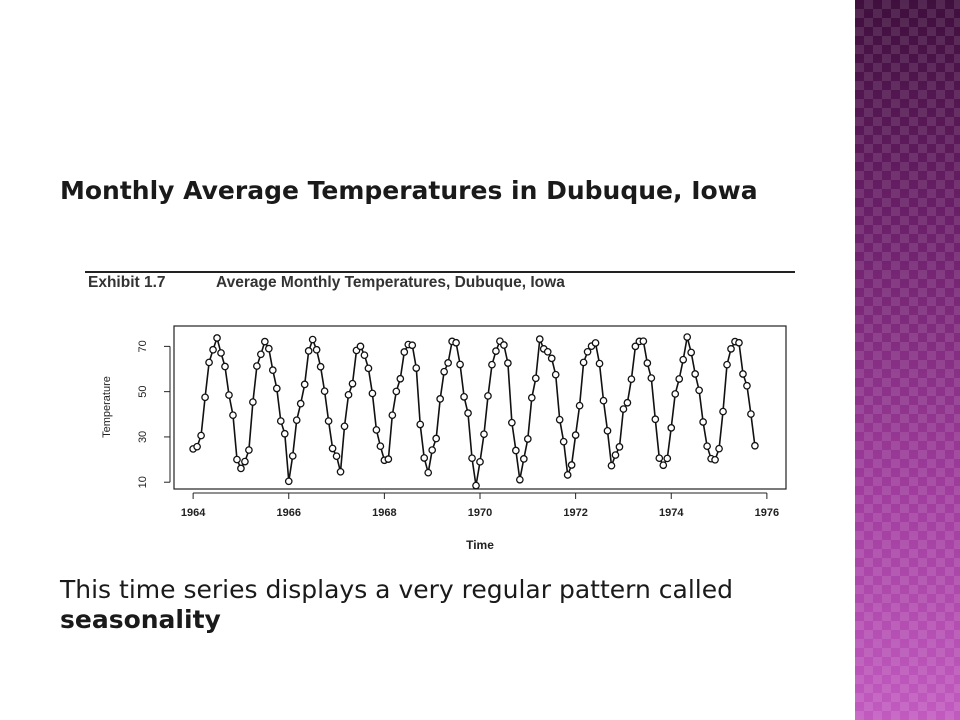  Describe the element at coordinates (480, 513) in the screenshot. I see `x-tick-label: 1970` at that location.